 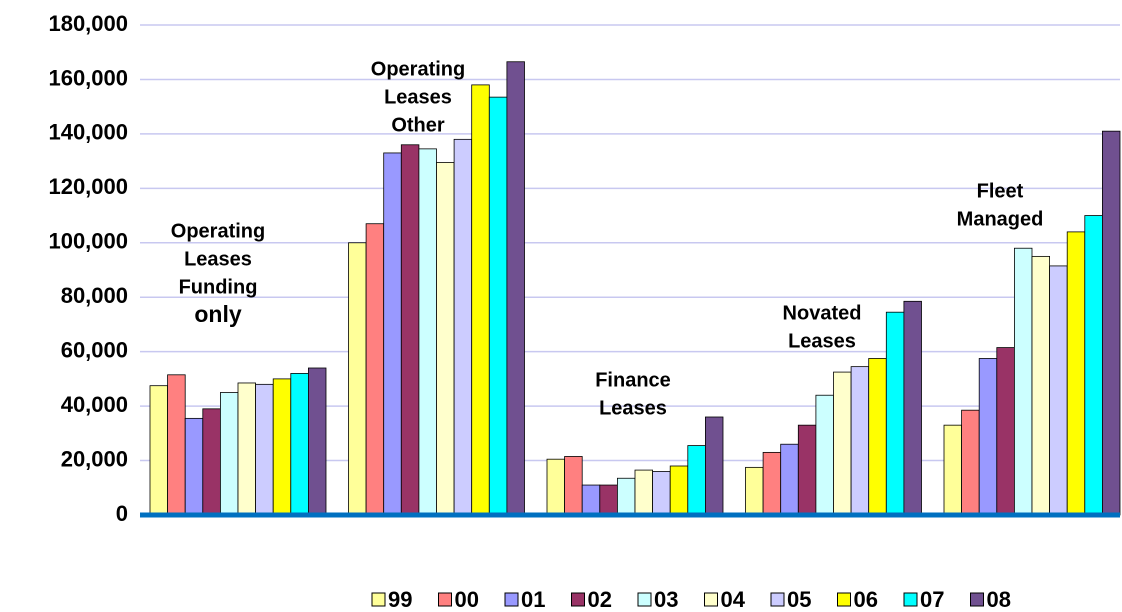 I want to click on legend-label: 07, so click(x=932, y=599).